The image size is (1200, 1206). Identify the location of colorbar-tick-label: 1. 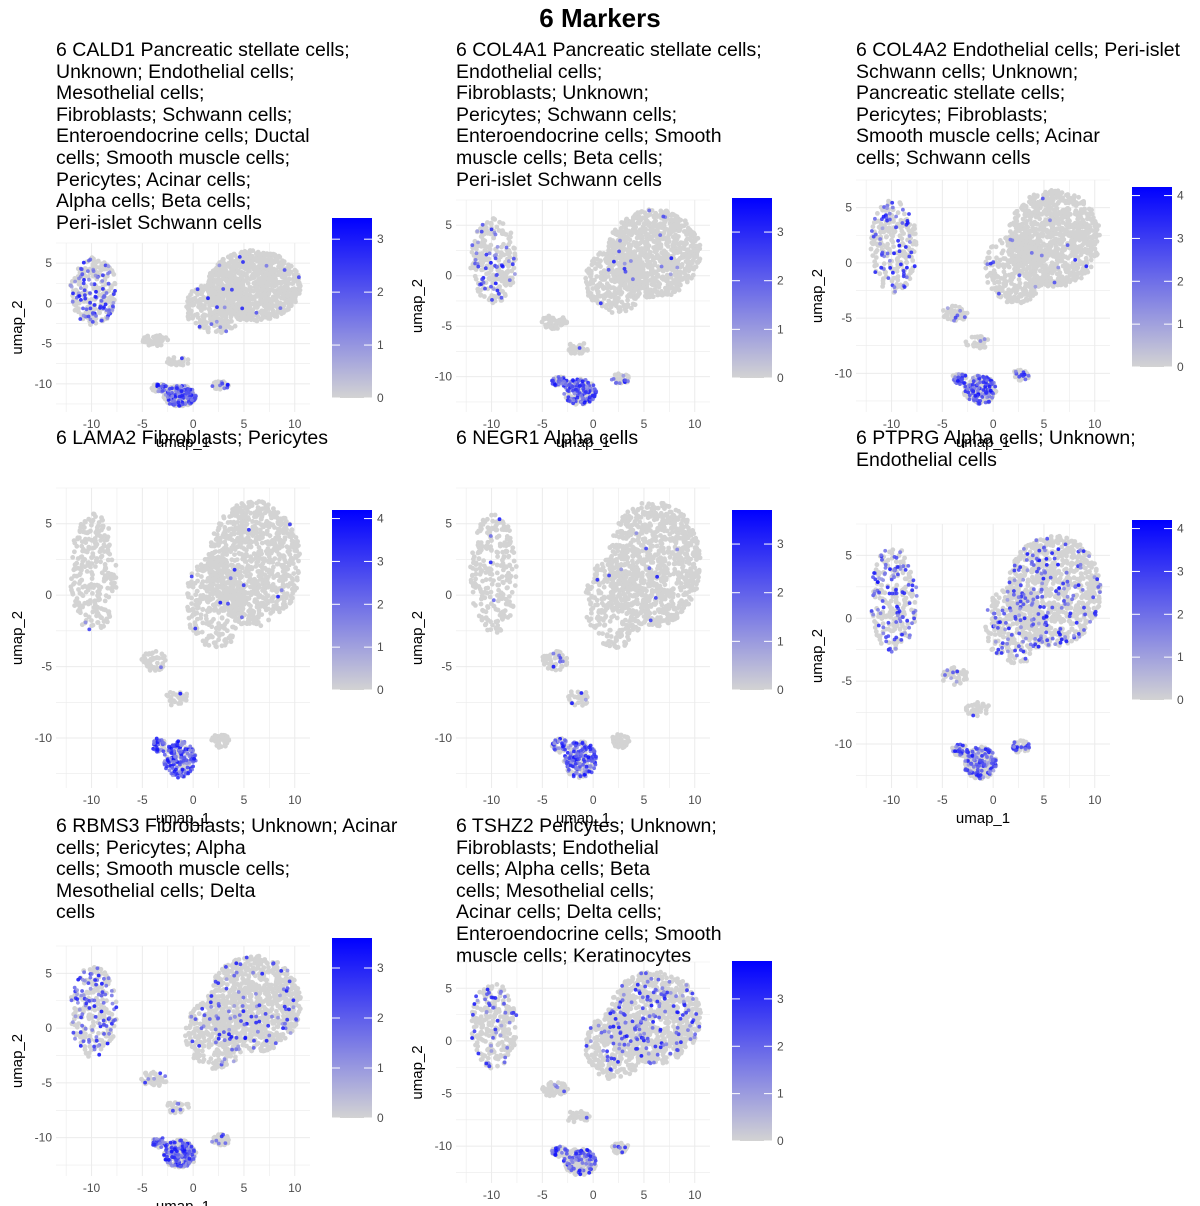
(380, 345).